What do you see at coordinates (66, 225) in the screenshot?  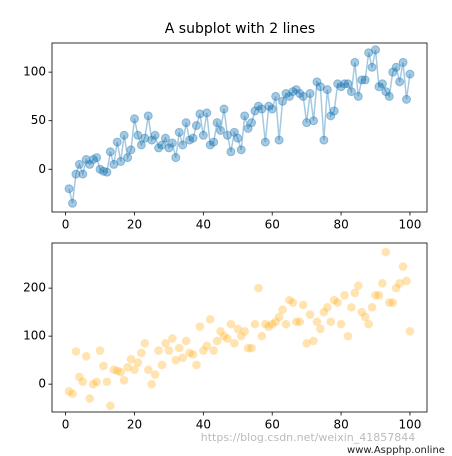 I see `x-tick-label: 0` at bounding box center [66, 225].